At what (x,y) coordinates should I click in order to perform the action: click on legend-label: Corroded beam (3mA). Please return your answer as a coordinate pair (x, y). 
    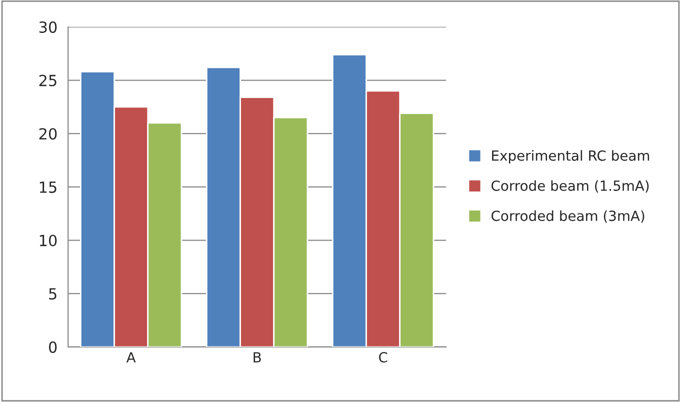
    Looking at the image, I should click on (568, 216).